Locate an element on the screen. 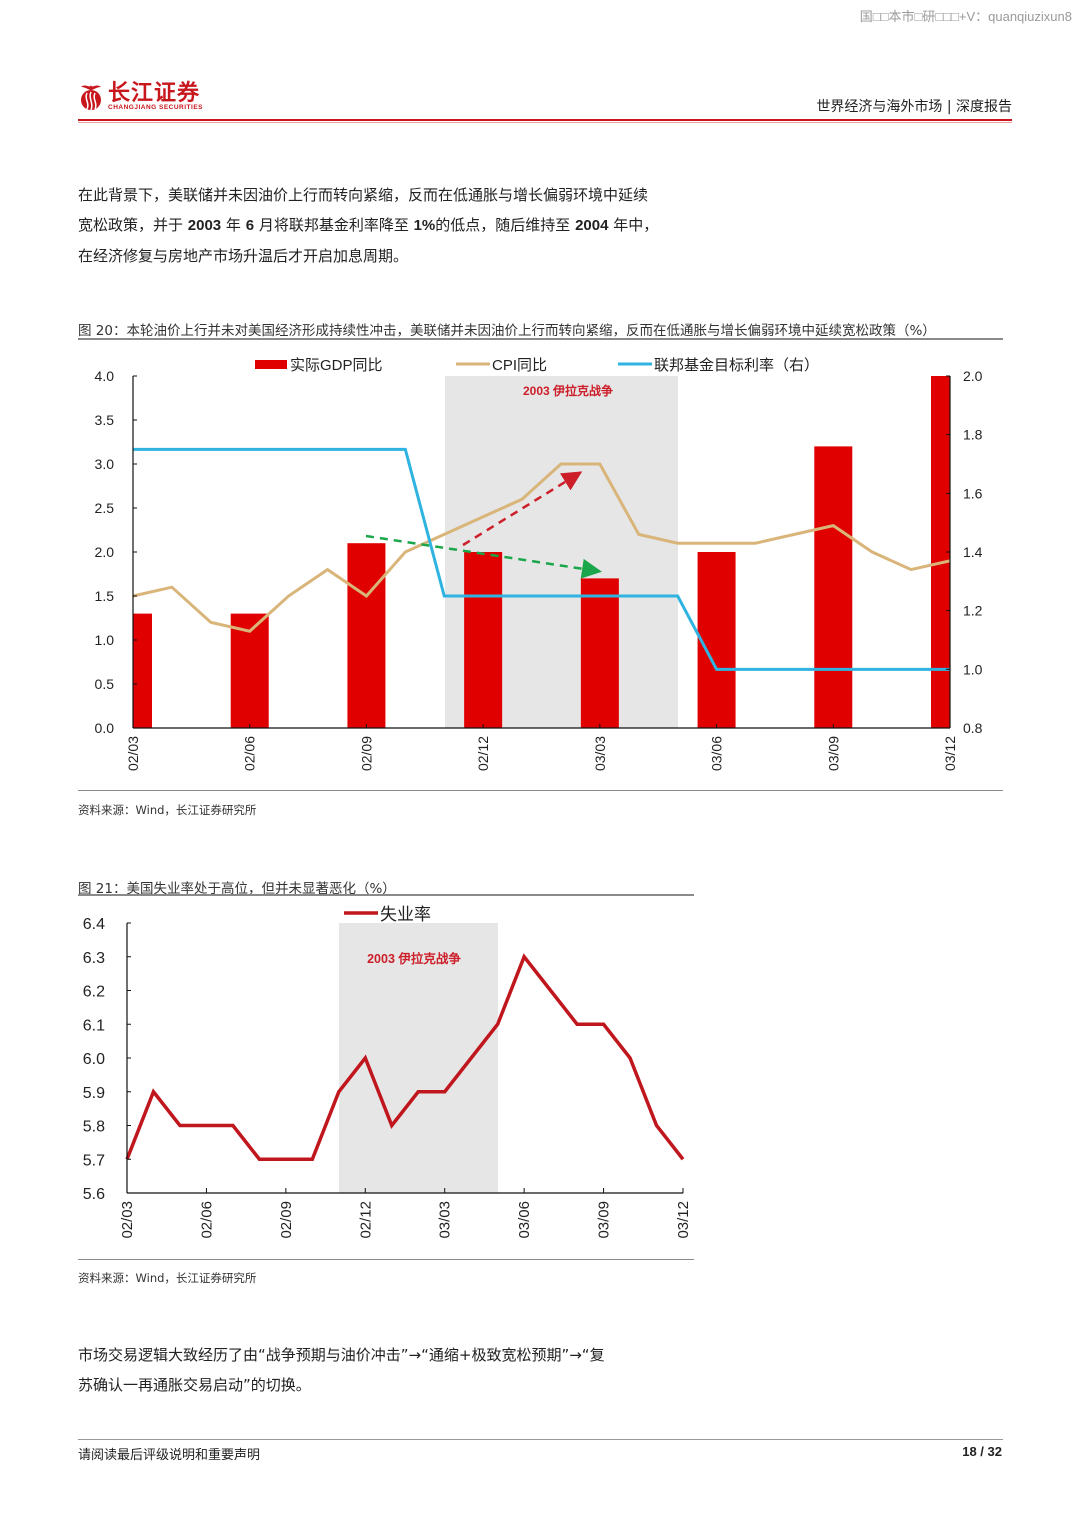  text-segment: 月将联邦基金利率降至 is located at coordinates (334, 225).